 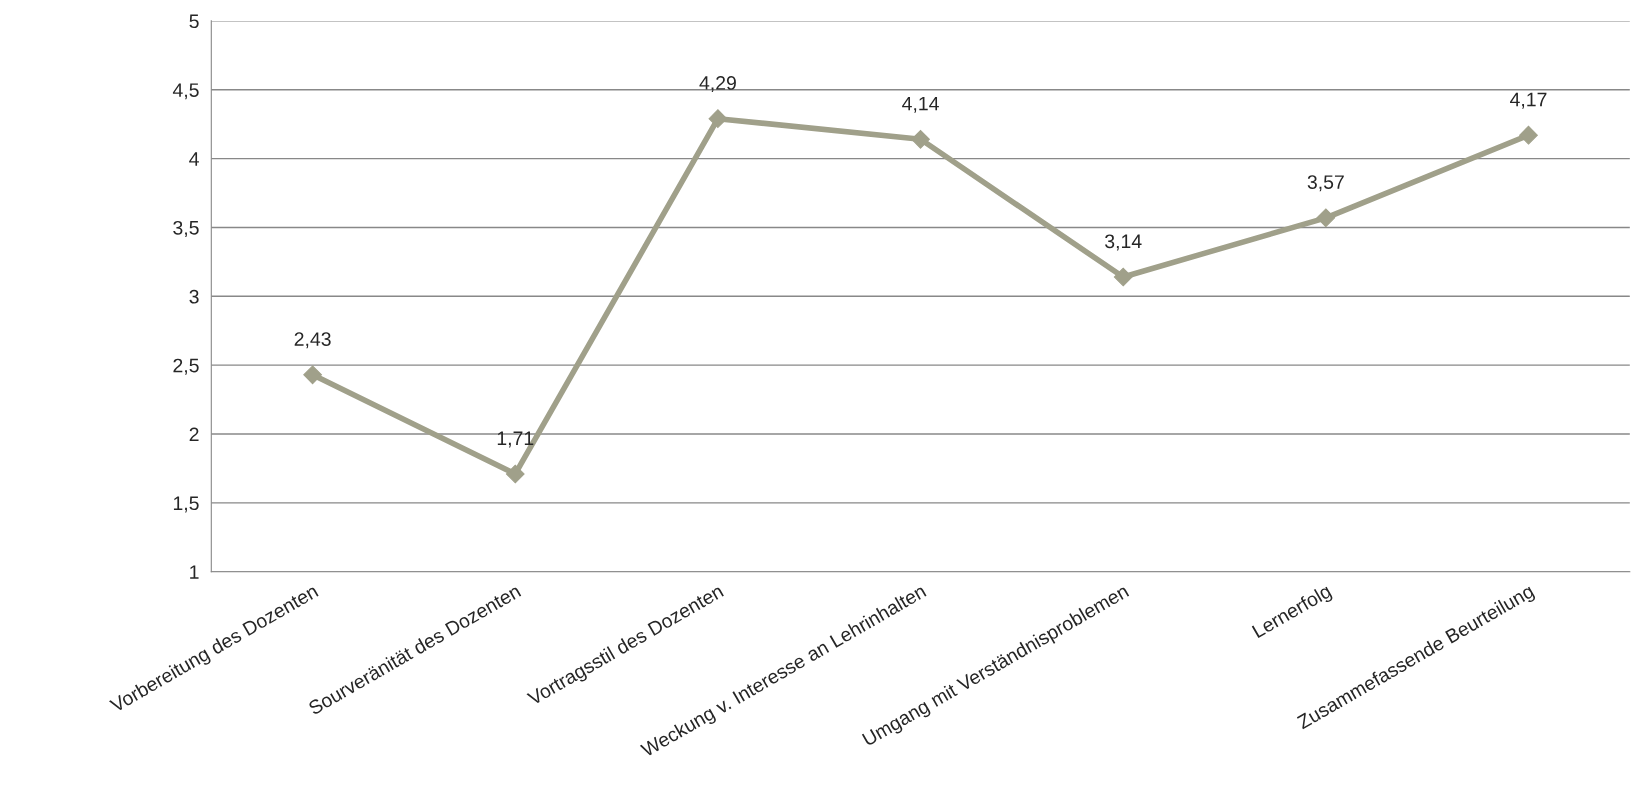 What do you see at coordinates (194, 21) in the screenshot?
I see `y-tick-label: 5` at bounding box center [194, 21].